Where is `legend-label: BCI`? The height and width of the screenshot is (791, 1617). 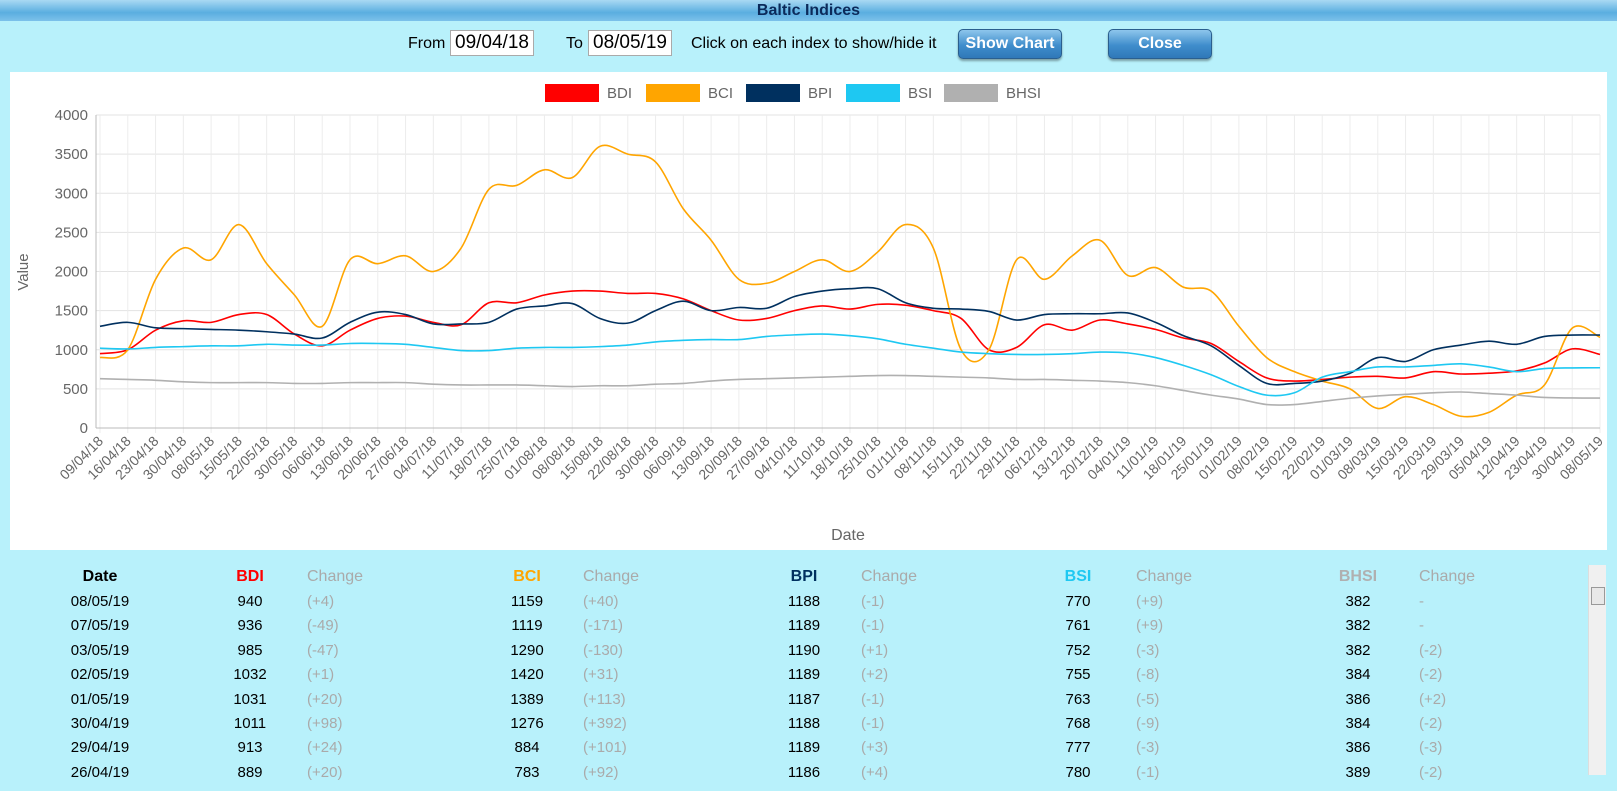
legend-label: BCI is located at coordinates (720, 93).